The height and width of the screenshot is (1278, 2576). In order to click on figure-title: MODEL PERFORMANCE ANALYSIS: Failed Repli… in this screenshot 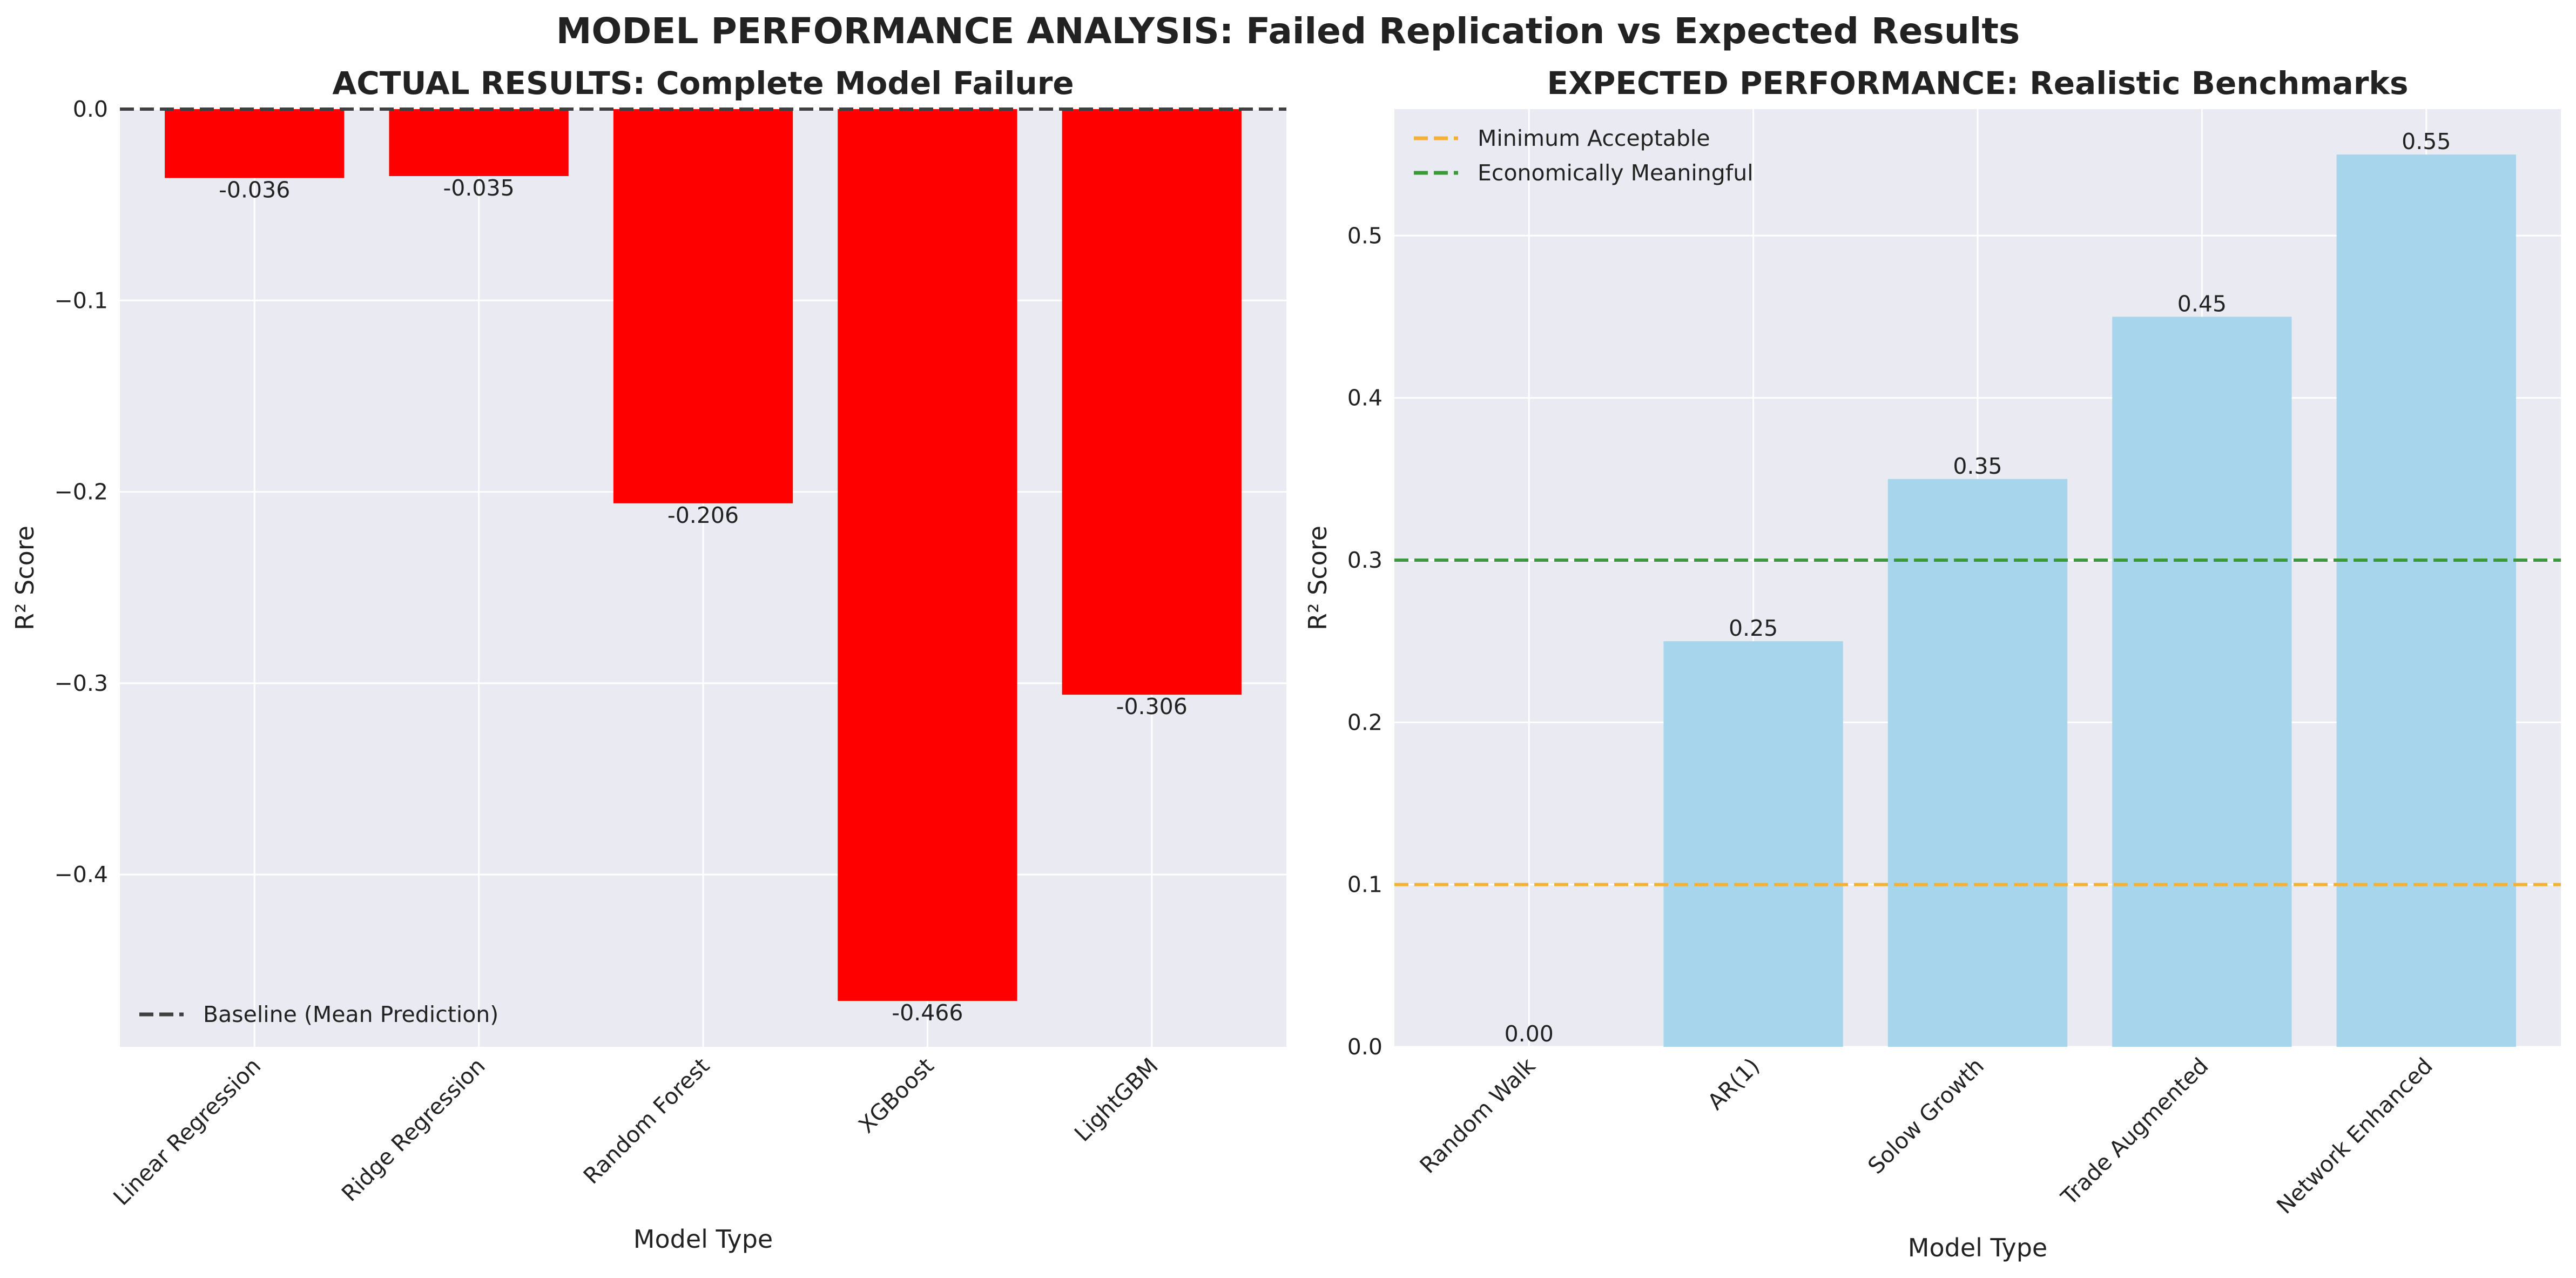, I will do `click(1288, 31)`.